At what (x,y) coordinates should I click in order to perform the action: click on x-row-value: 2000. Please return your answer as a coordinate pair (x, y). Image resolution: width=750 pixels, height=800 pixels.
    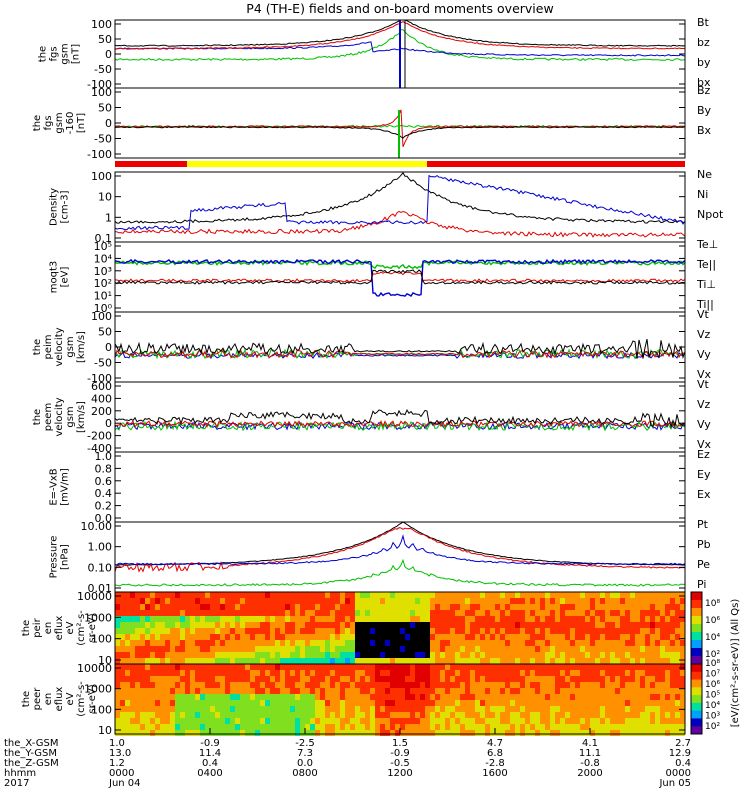
    Looking at the image, I should click on (589, 773).